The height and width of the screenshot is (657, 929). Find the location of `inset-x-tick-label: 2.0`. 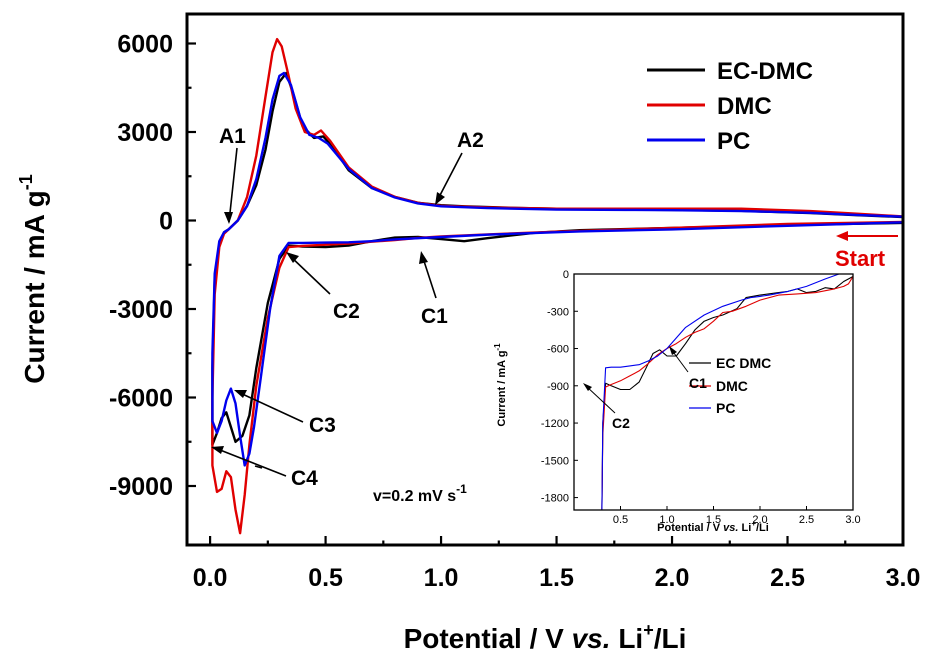

inset-x-tick-label: 2.0 is located at coordinates (759, 520).